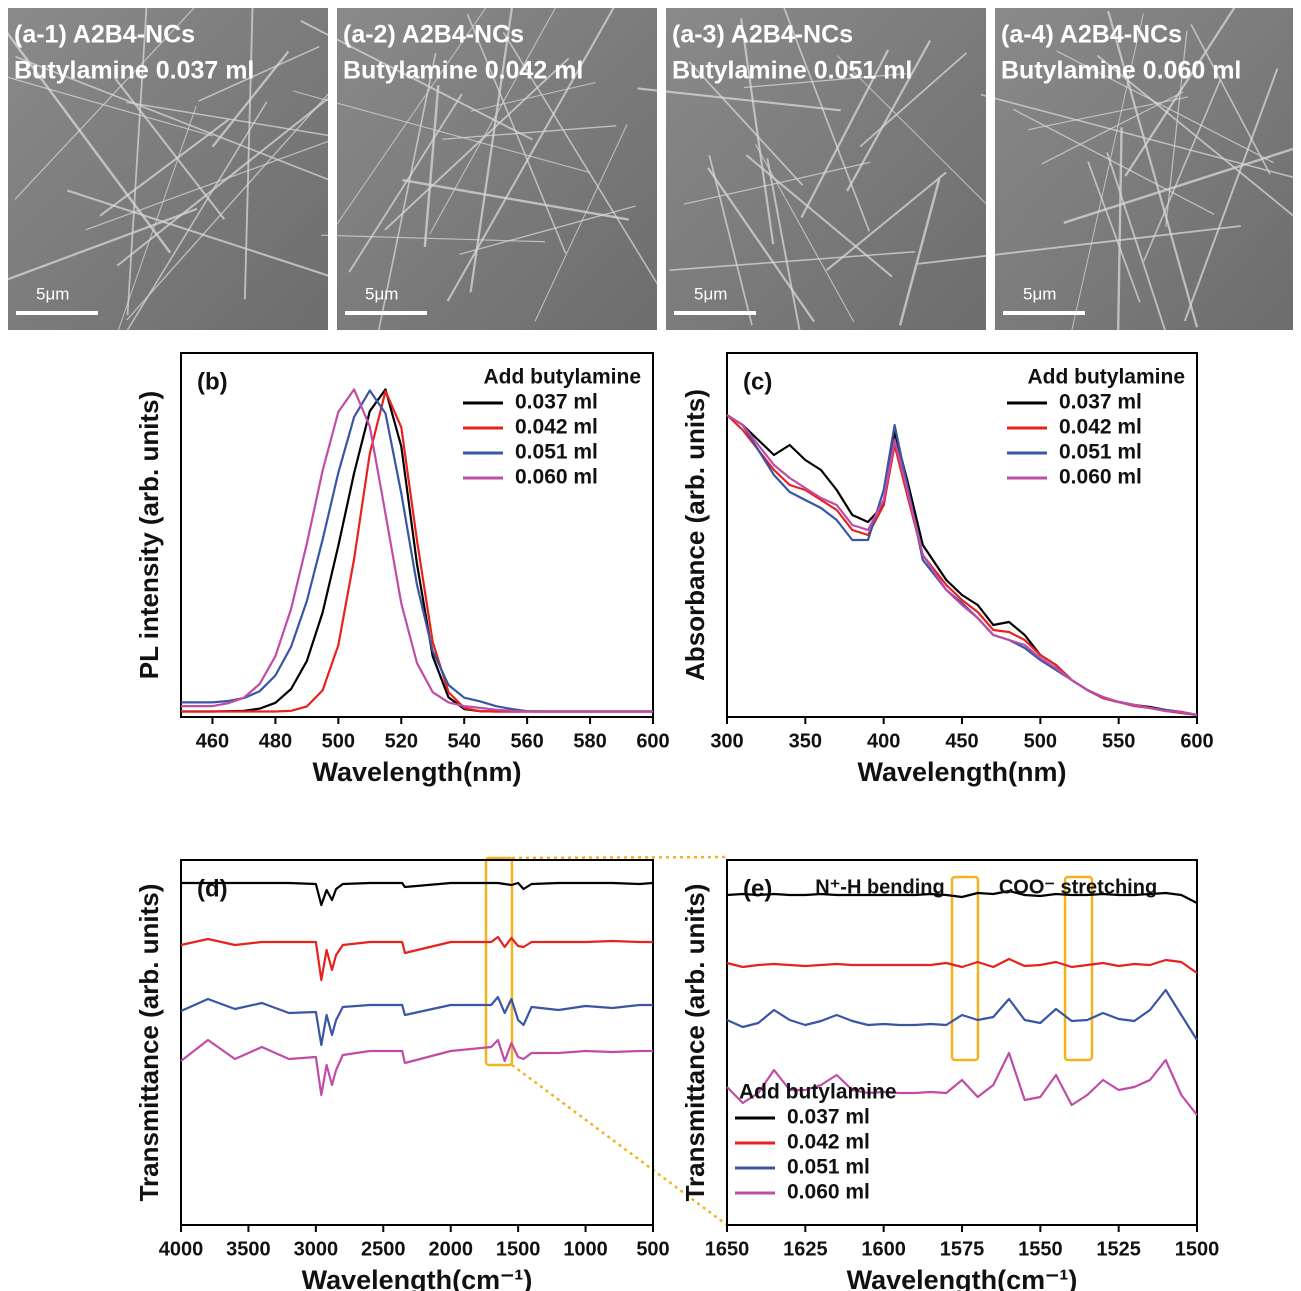 This screenshot has width=1301, height=1291. I want to click on image-subtitle: Butylamine 0.060 ml, so click(1121, 71).